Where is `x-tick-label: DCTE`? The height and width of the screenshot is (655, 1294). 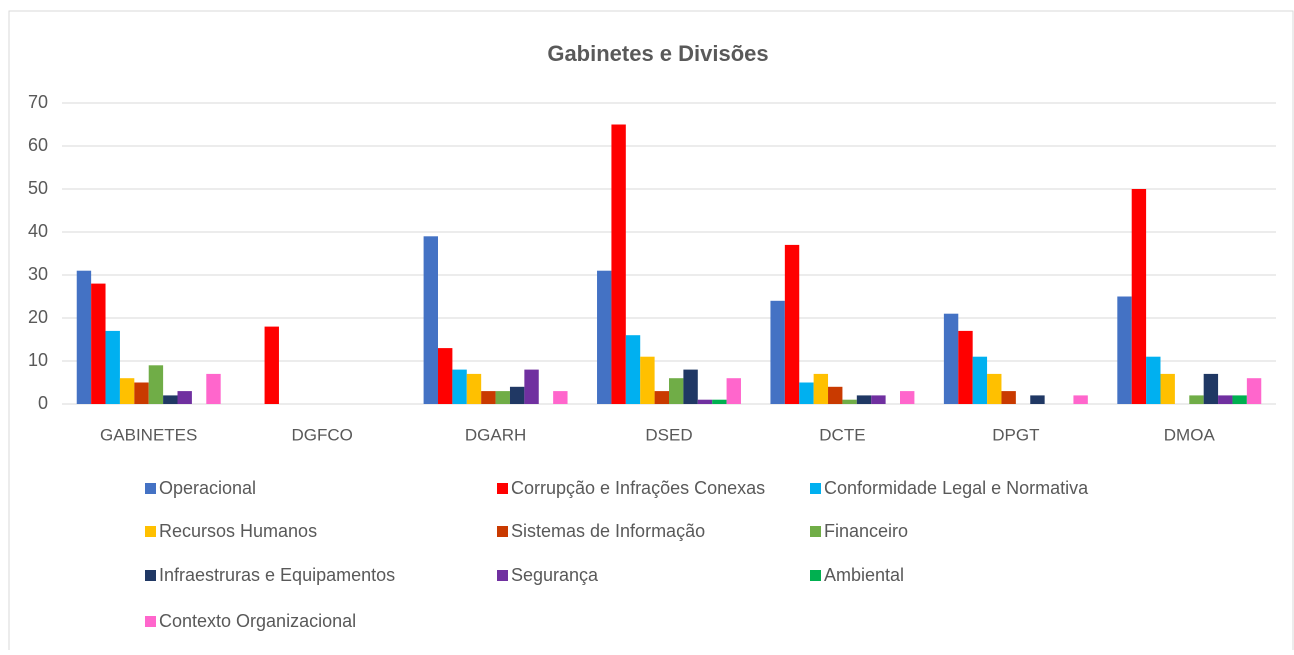 x-tick-label: DCTE is located at coordinates (842, 434).